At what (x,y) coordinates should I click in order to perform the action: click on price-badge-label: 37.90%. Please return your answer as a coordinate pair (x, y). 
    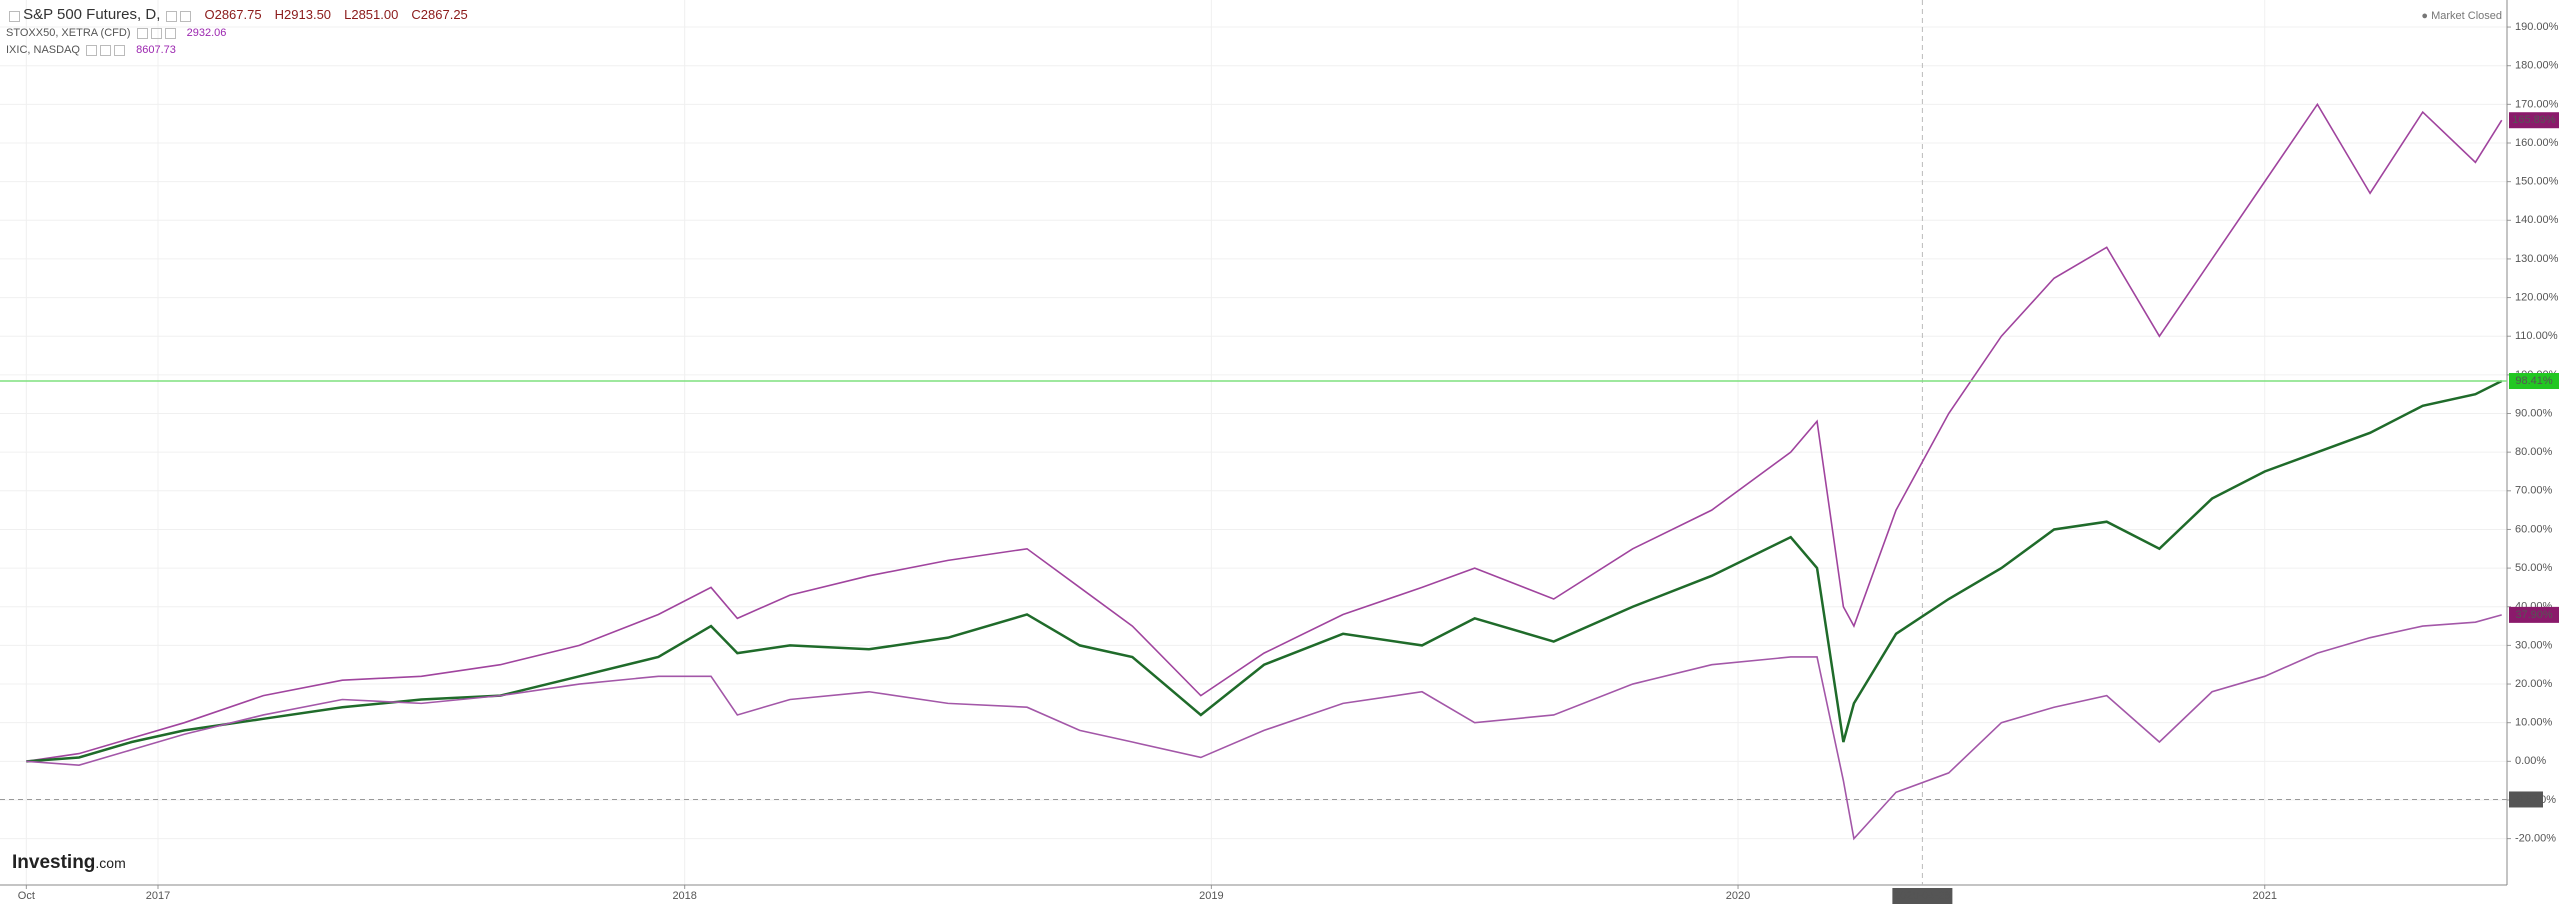
    Looking at the image, I should click on (2534, 615).